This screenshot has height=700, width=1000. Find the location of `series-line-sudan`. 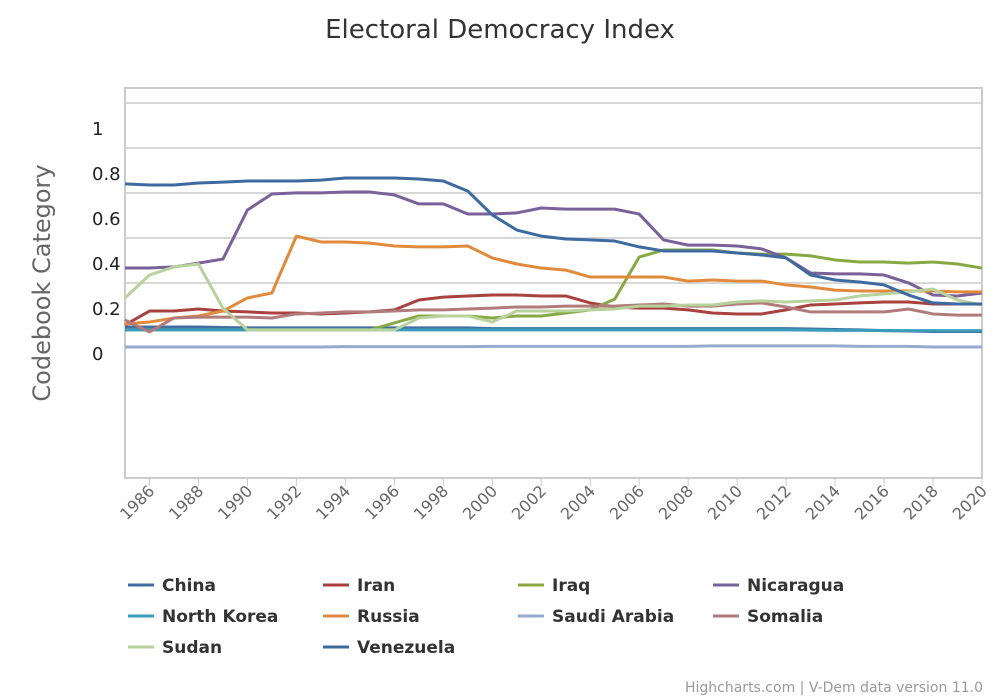

series-line-sudan is located at coordinates (553, 297).